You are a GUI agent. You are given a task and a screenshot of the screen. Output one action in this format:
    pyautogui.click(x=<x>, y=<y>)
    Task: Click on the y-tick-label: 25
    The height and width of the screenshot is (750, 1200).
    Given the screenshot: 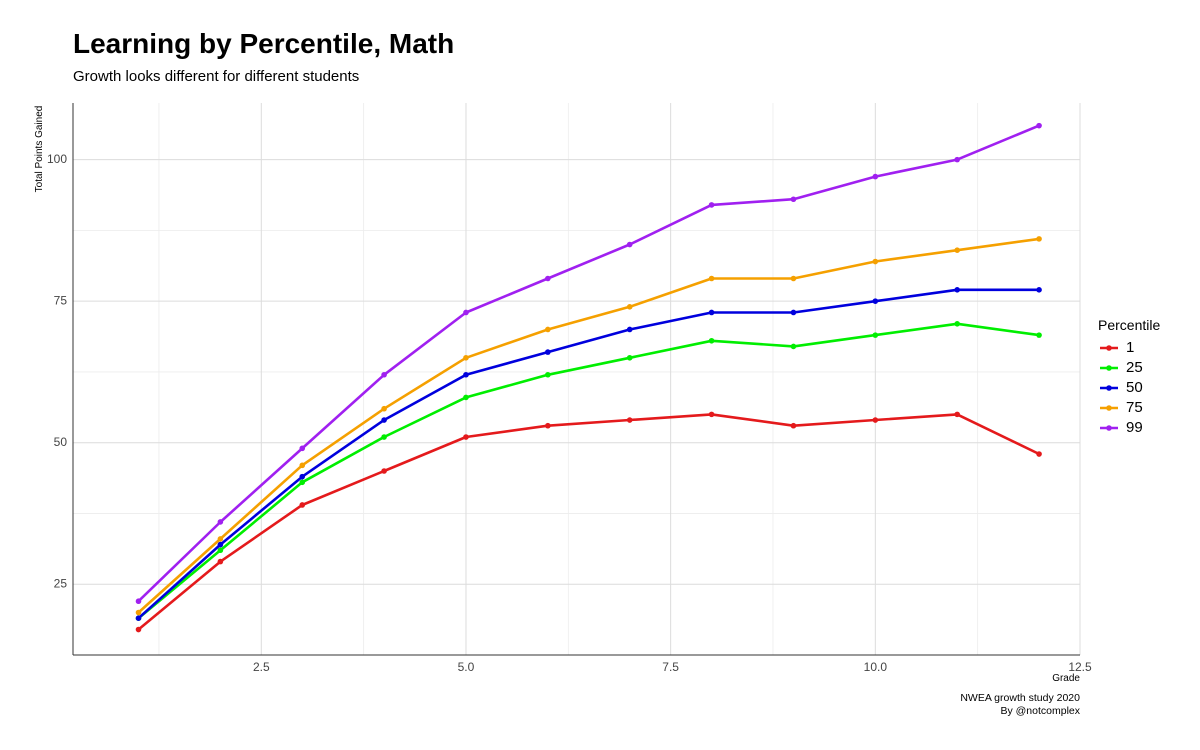 What is the action you would take?
    pyautogui.click(x=61, y=583)
    